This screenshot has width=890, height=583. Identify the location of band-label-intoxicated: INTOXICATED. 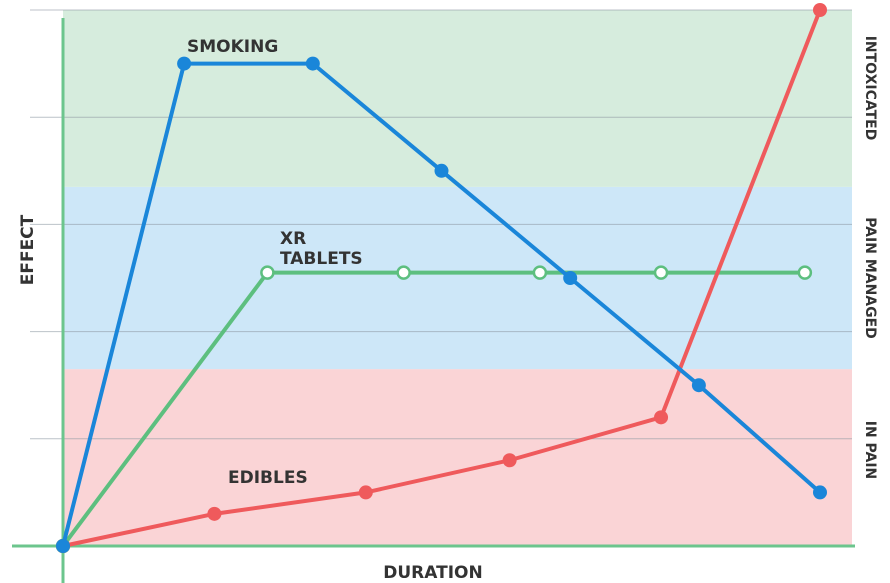
(870, 88).